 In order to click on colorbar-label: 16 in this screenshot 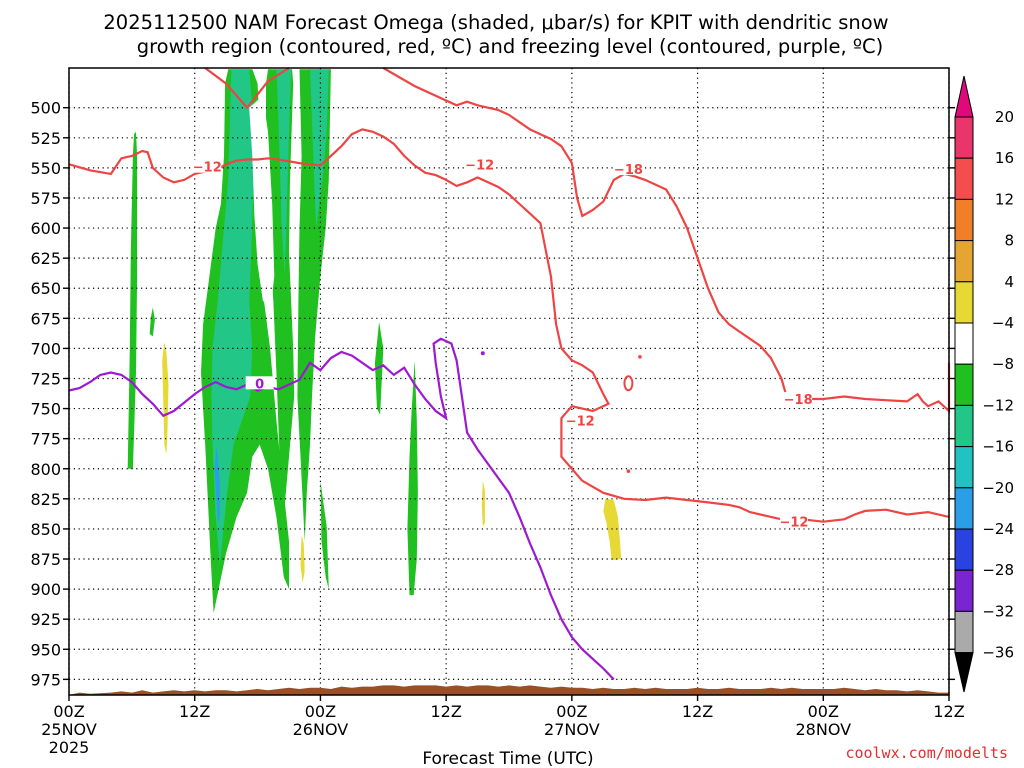, I will do `click(1004, 158)`.